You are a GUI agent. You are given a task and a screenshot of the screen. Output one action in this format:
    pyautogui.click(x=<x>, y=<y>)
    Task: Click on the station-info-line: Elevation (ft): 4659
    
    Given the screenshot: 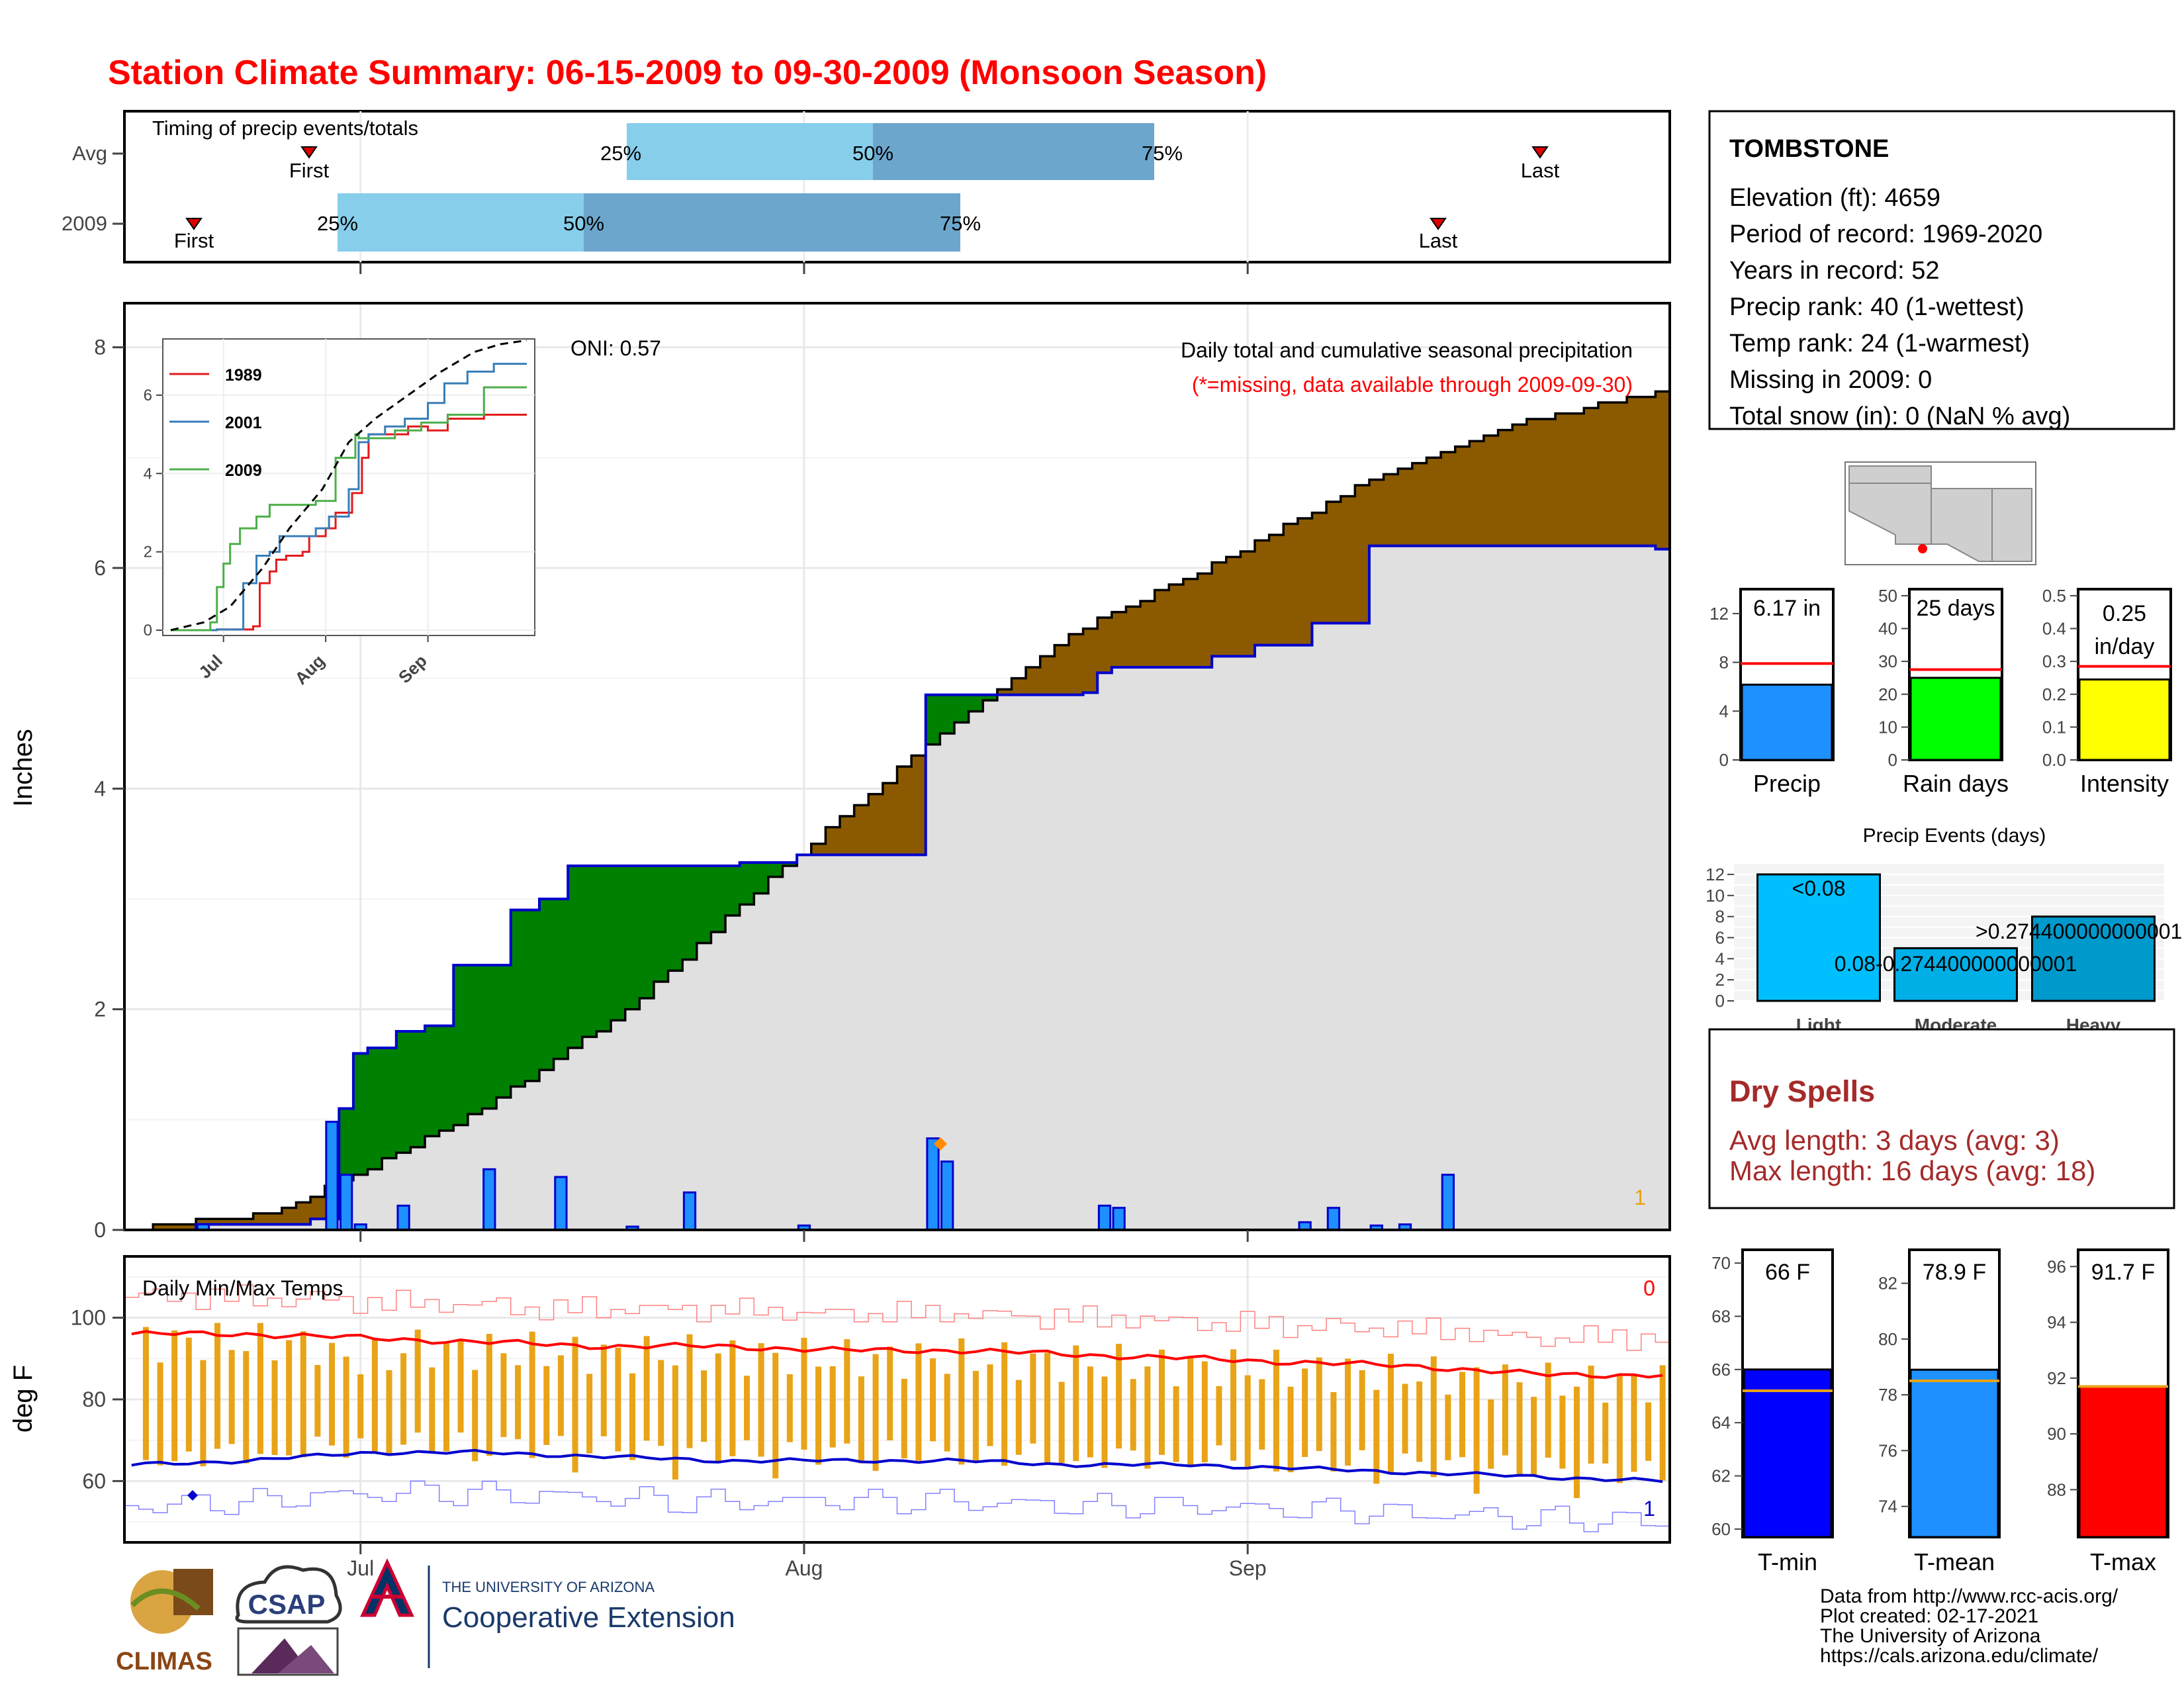 What is the action you would take?
    pyautogui.click(x=1834, y=198)
    